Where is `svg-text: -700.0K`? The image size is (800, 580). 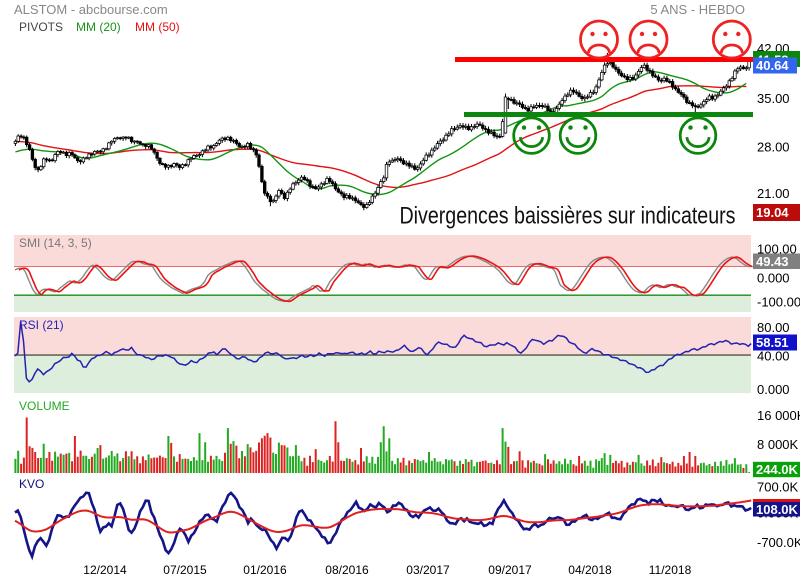 svg-text: -700.0K is located at coordinates (778, 542).